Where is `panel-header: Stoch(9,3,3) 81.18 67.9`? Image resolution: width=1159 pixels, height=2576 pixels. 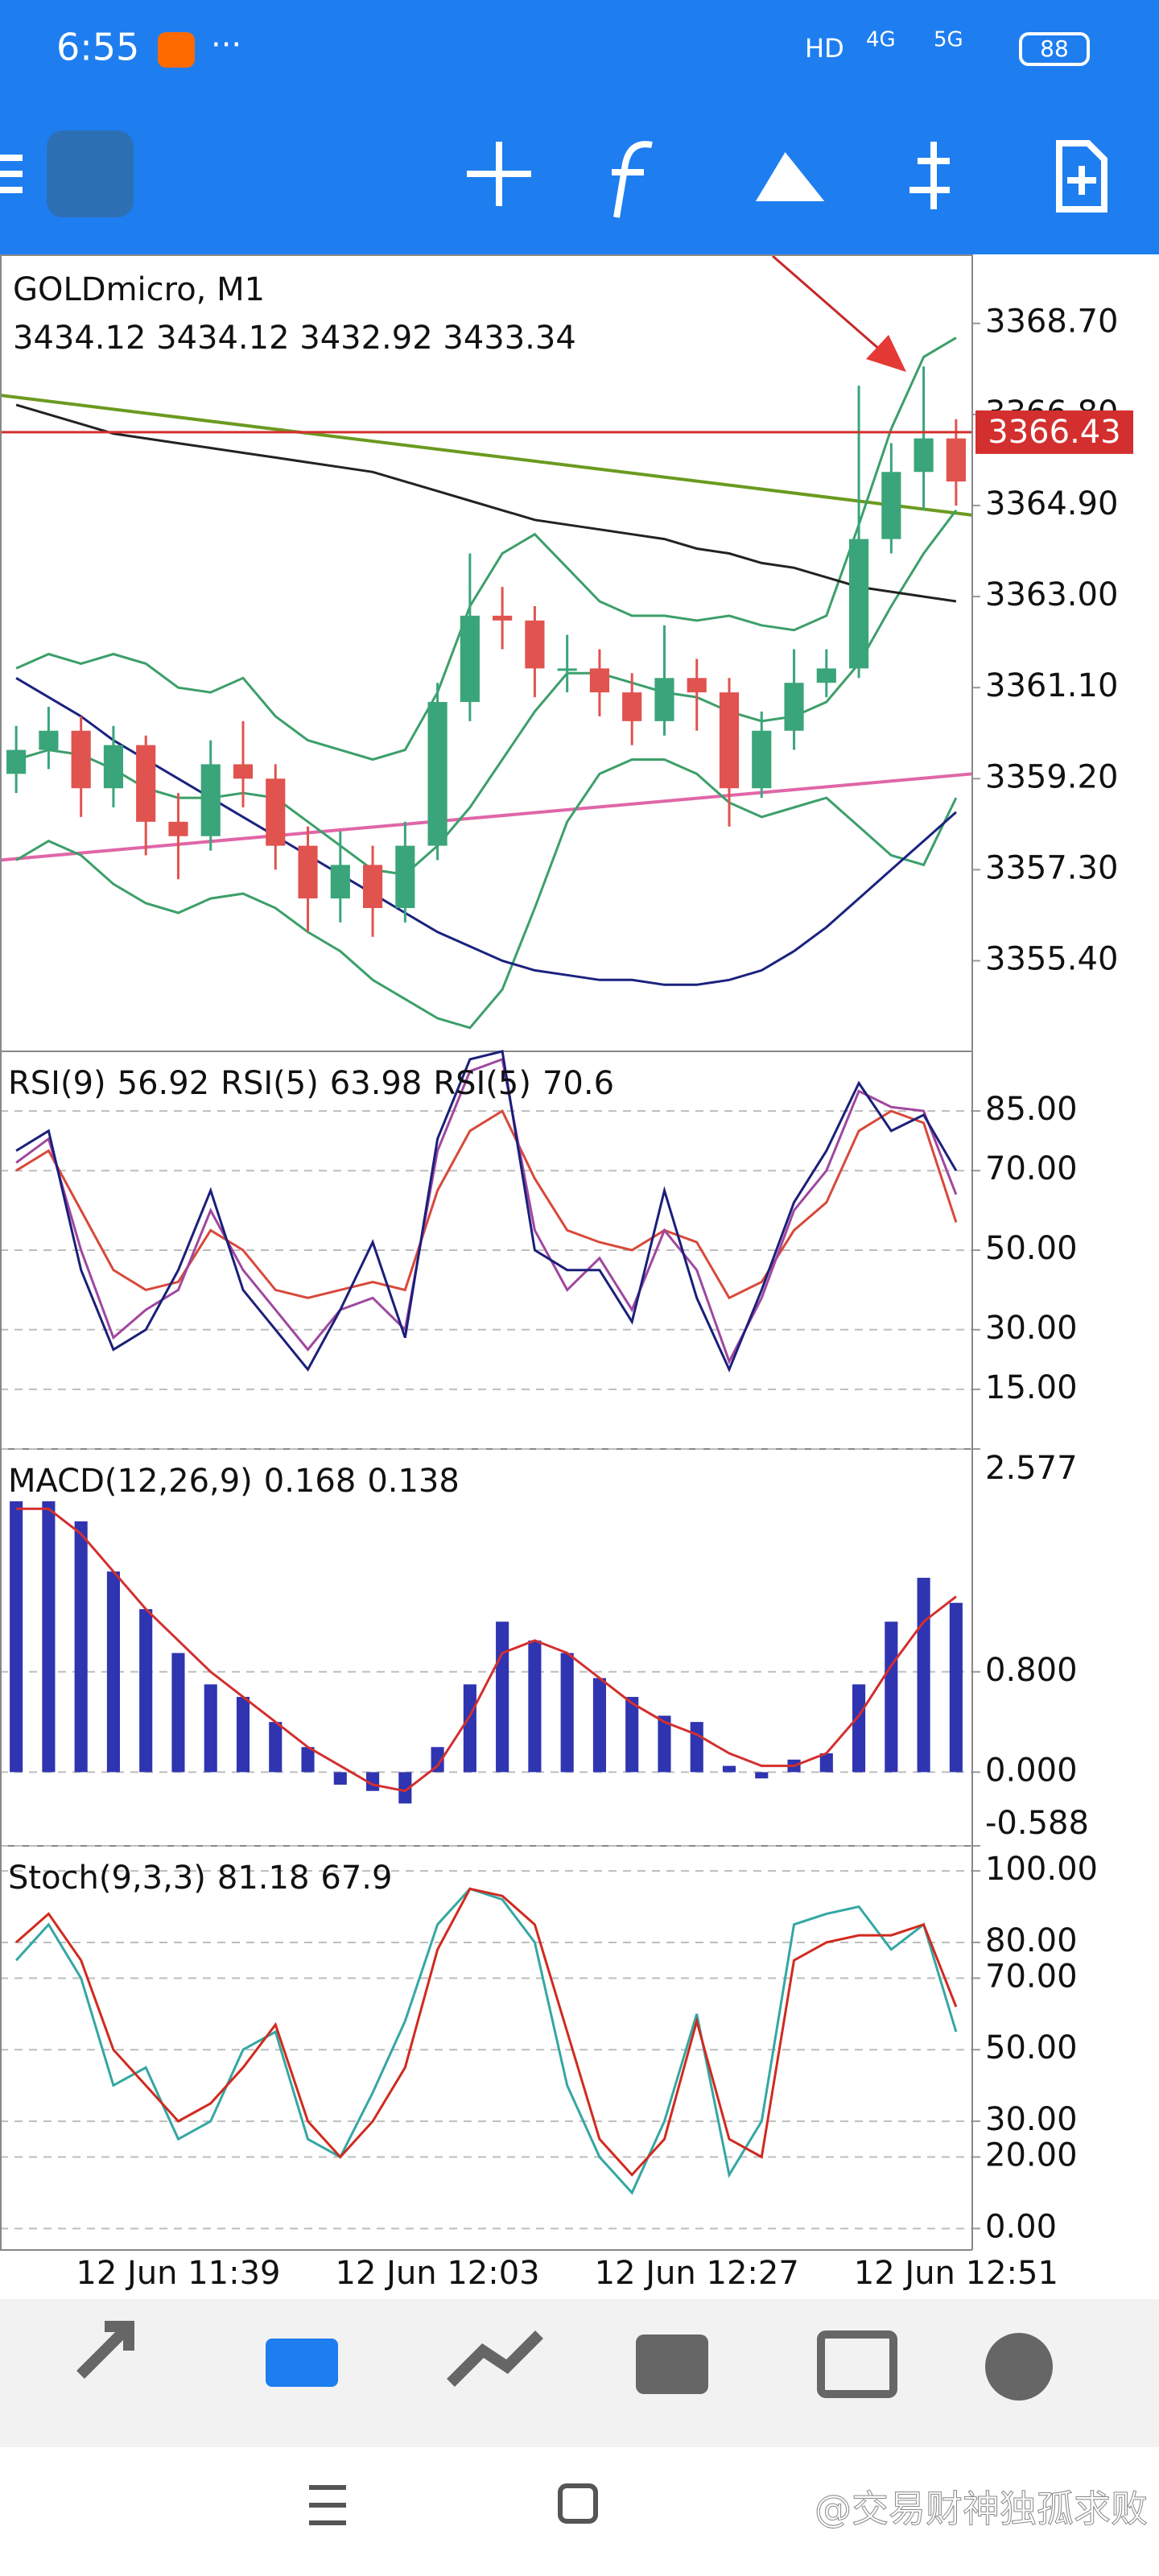
panel-header: Stoch(9,3,3) 81.18 67.9 is located at coordinates (200, 1878).